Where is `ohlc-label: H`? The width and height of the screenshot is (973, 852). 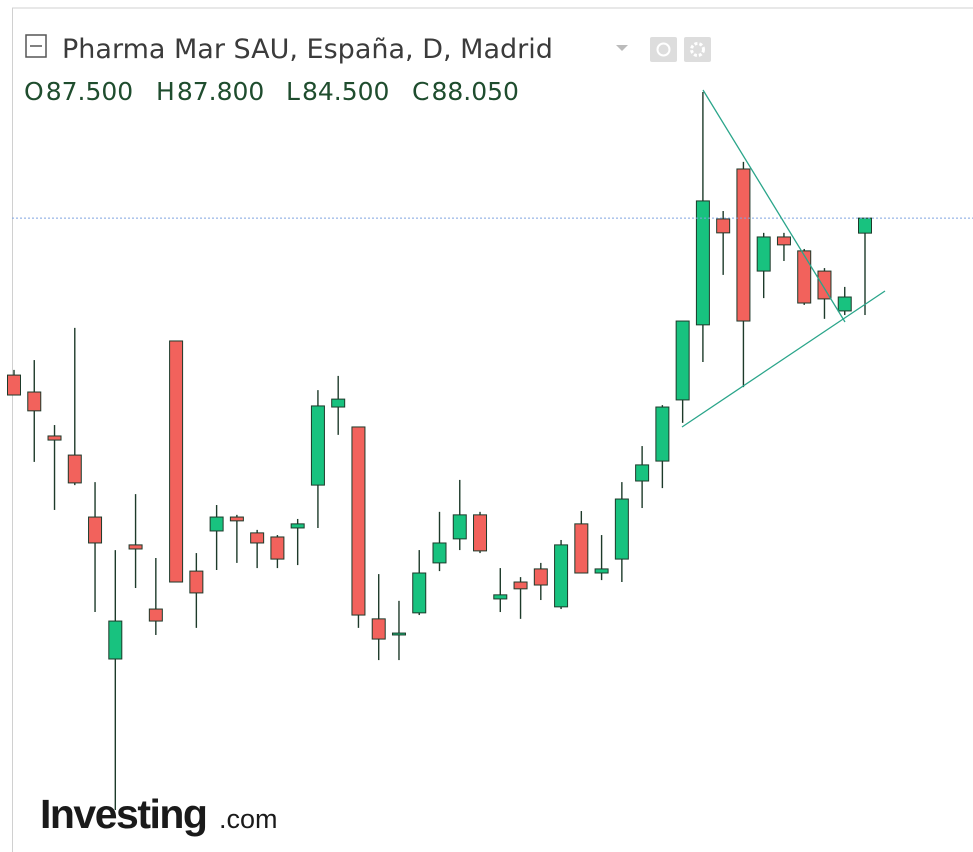 ohlc-label: H is located at coordinates (165, 91).